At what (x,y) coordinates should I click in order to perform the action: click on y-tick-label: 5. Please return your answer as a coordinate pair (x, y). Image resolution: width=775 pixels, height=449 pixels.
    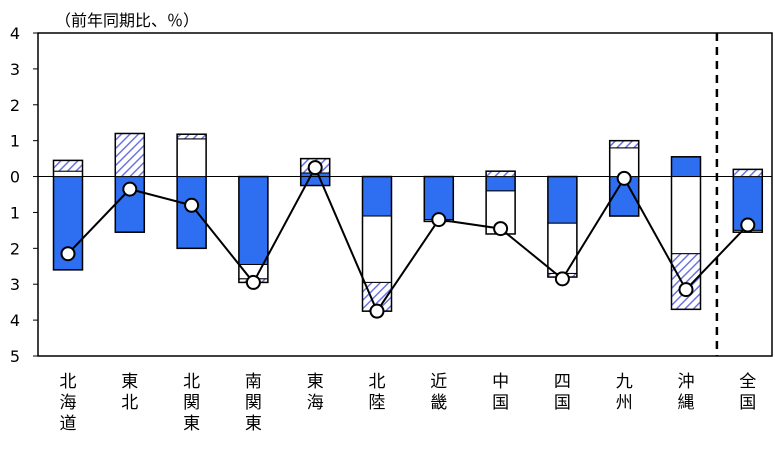
    Looking at the image, I should click on (15, 356).